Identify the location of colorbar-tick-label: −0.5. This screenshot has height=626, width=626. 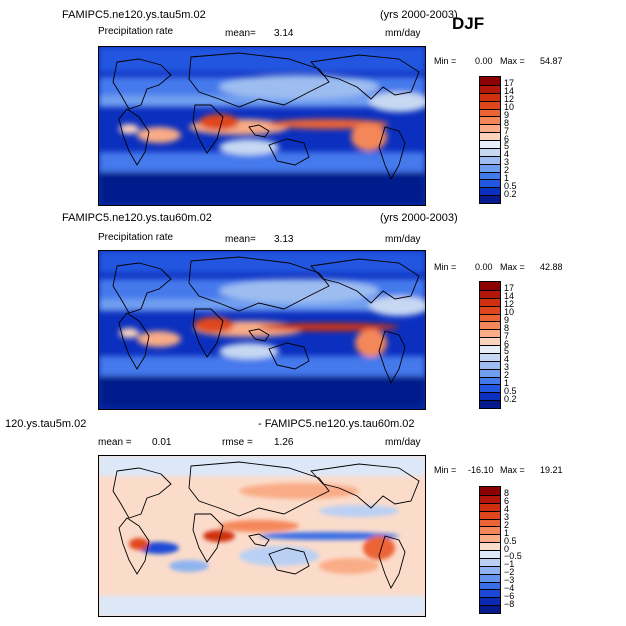
(513, 556).